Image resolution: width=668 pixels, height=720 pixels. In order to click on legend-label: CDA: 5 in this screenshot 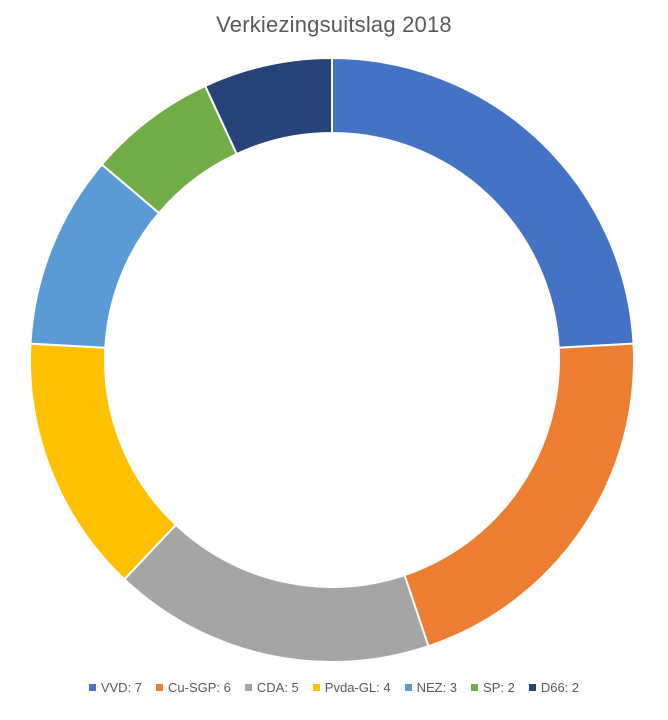, I will do `click(277, 687)`.